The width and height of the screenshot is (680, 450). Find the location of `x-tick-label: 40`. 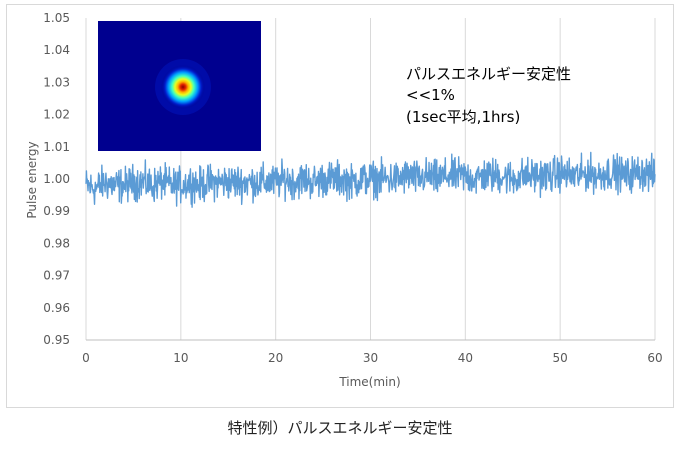

x-tick-label: 40 is located at coordinates (465, 358).